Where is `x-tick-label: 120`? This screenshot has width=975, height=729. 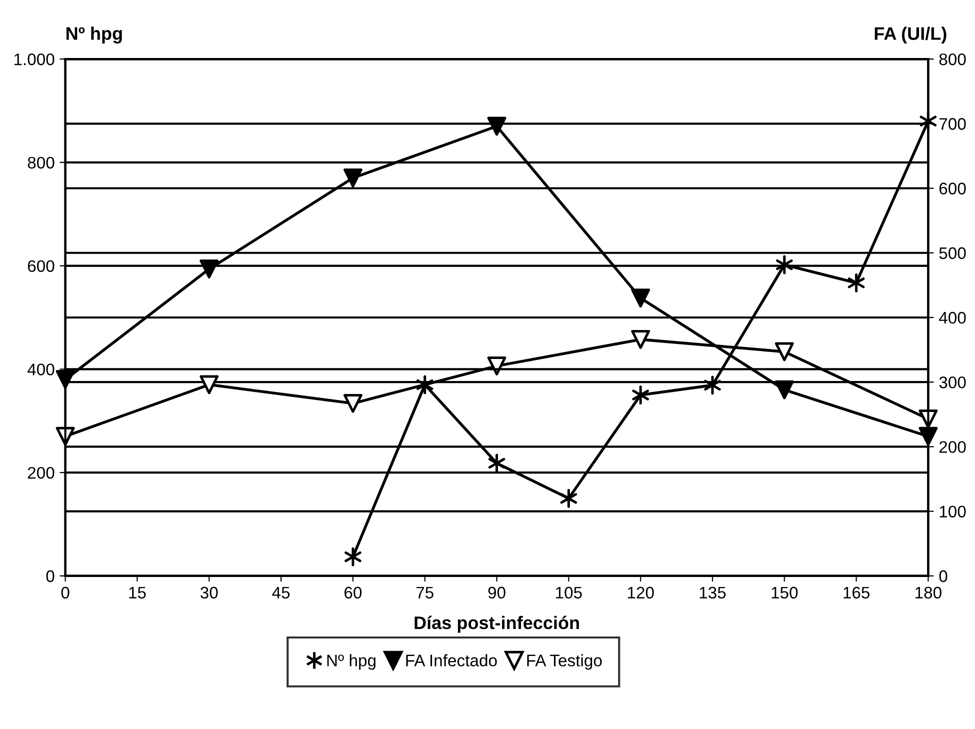
x-tick-label: 120 is located at coordinates (641, 592).